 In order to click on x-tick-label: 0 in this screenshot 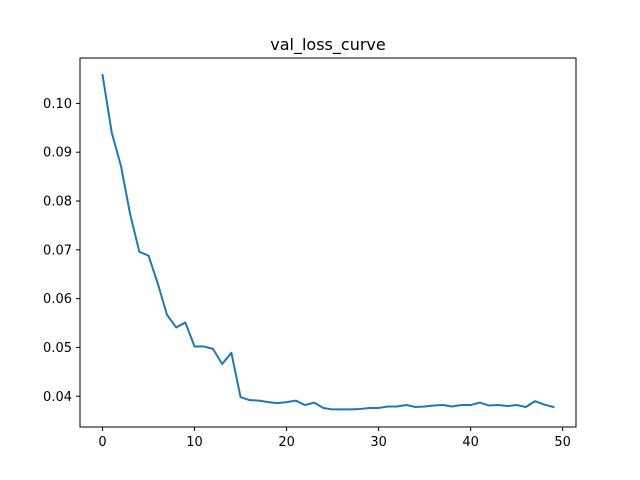, I will do `click(102, 442)`.